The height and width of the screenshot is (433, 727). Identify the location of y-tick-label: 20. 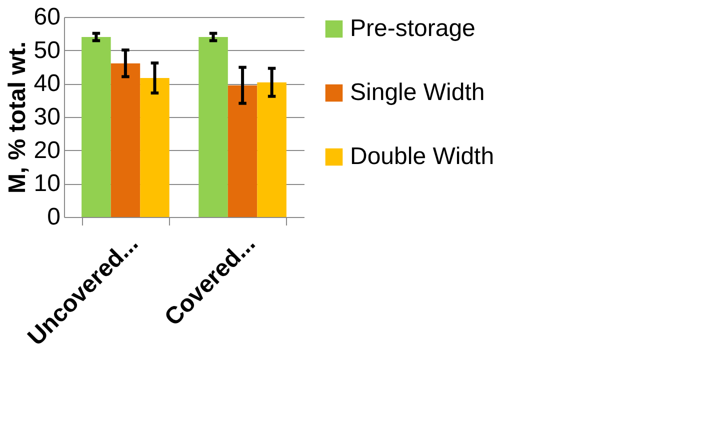
(47, 150).